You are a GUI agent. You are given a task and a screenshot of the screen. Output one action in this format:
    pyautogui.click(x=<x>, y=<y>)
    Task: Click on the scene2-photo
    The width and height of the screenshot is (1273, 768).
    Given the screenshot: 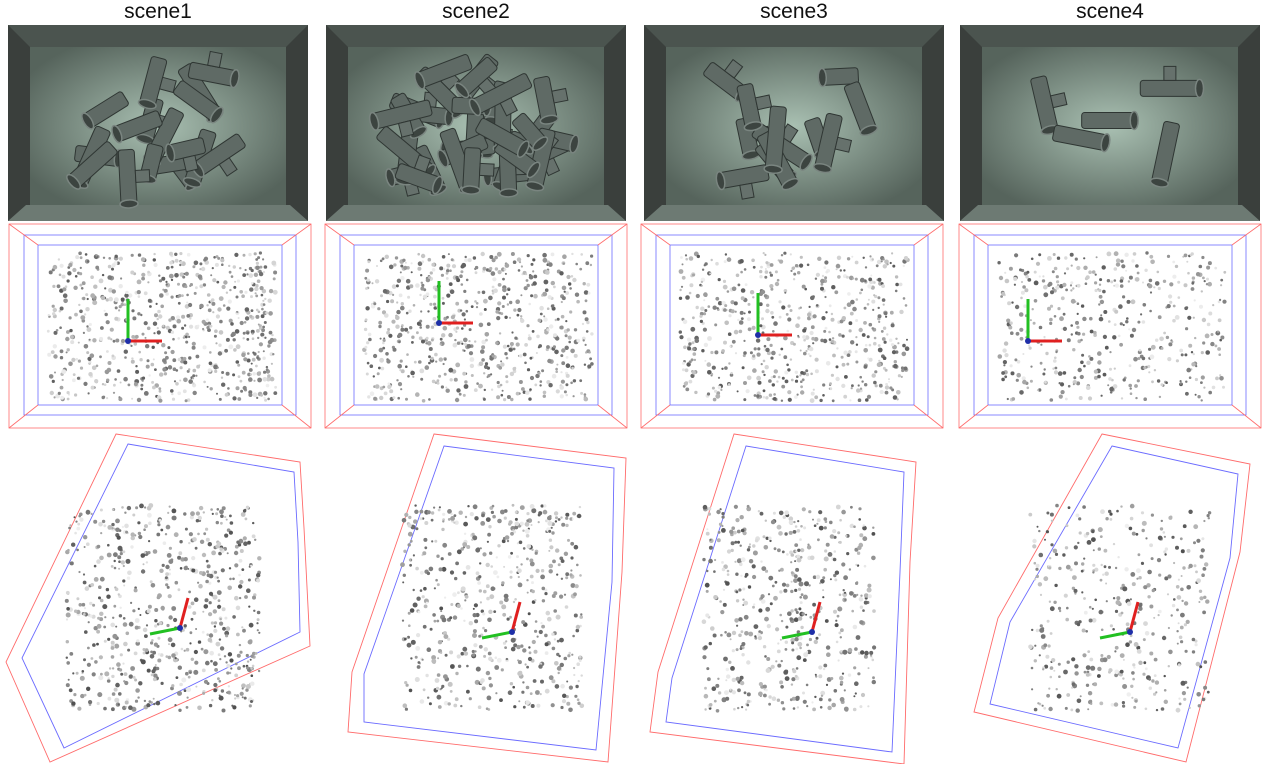 What is the action you would take?
    pyautogui.click(x=476, y=123)
    